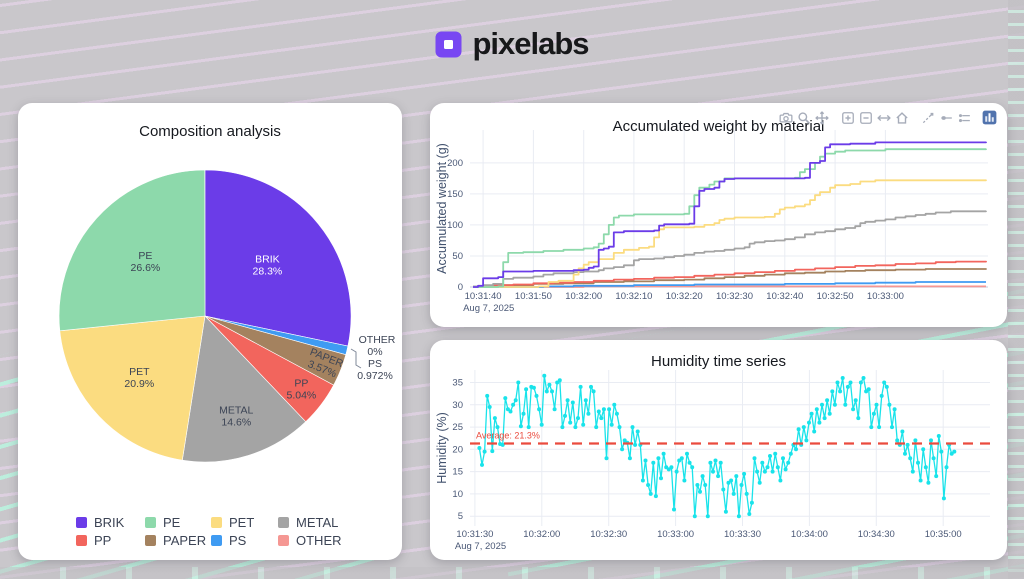 Image resolution: width=1024 pixels, height=579 pixels. I want to click on legend-item-paper: PAPER, so click(175, 540).